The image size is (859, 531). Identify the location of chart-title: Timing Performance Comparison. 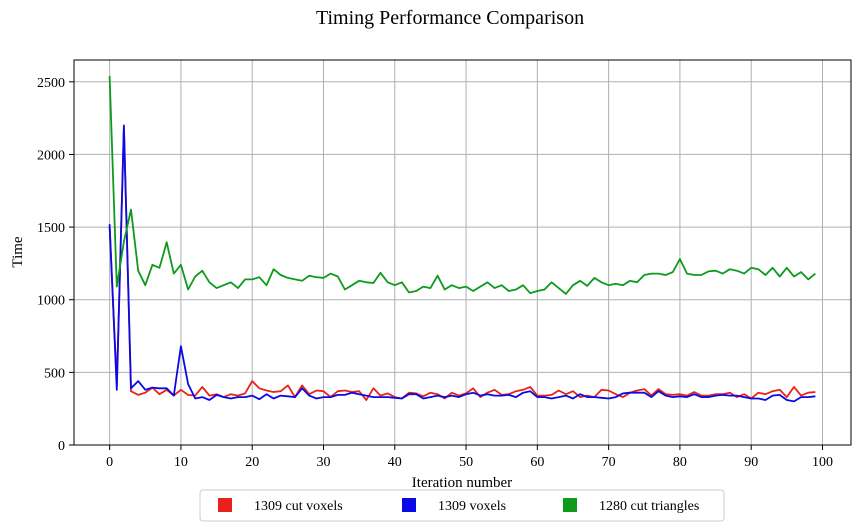
(450, 18).